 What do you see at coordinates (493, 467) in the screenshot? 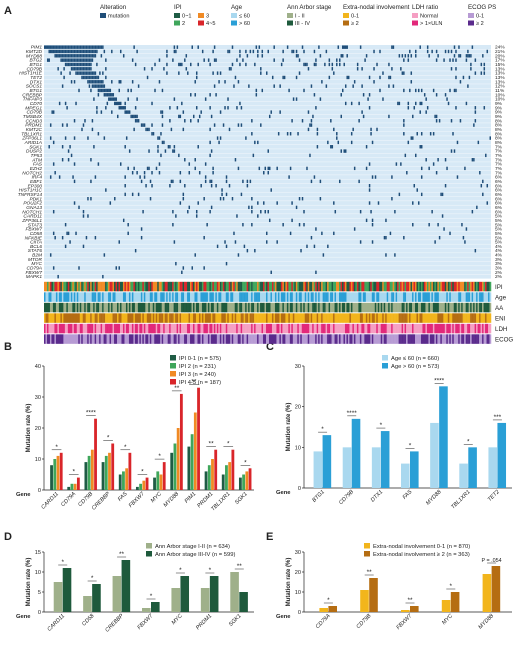
I see `bar-tet2` at bounding box center [493, 467].